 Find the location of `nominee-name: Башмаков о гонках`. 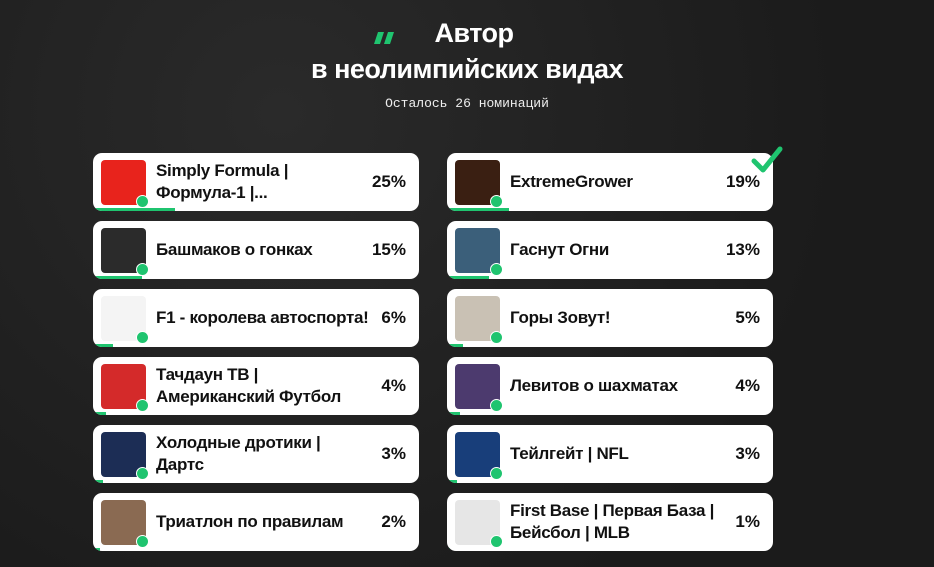

nominee-name: Башмаков о гонках is located at coordinates (234, 249).